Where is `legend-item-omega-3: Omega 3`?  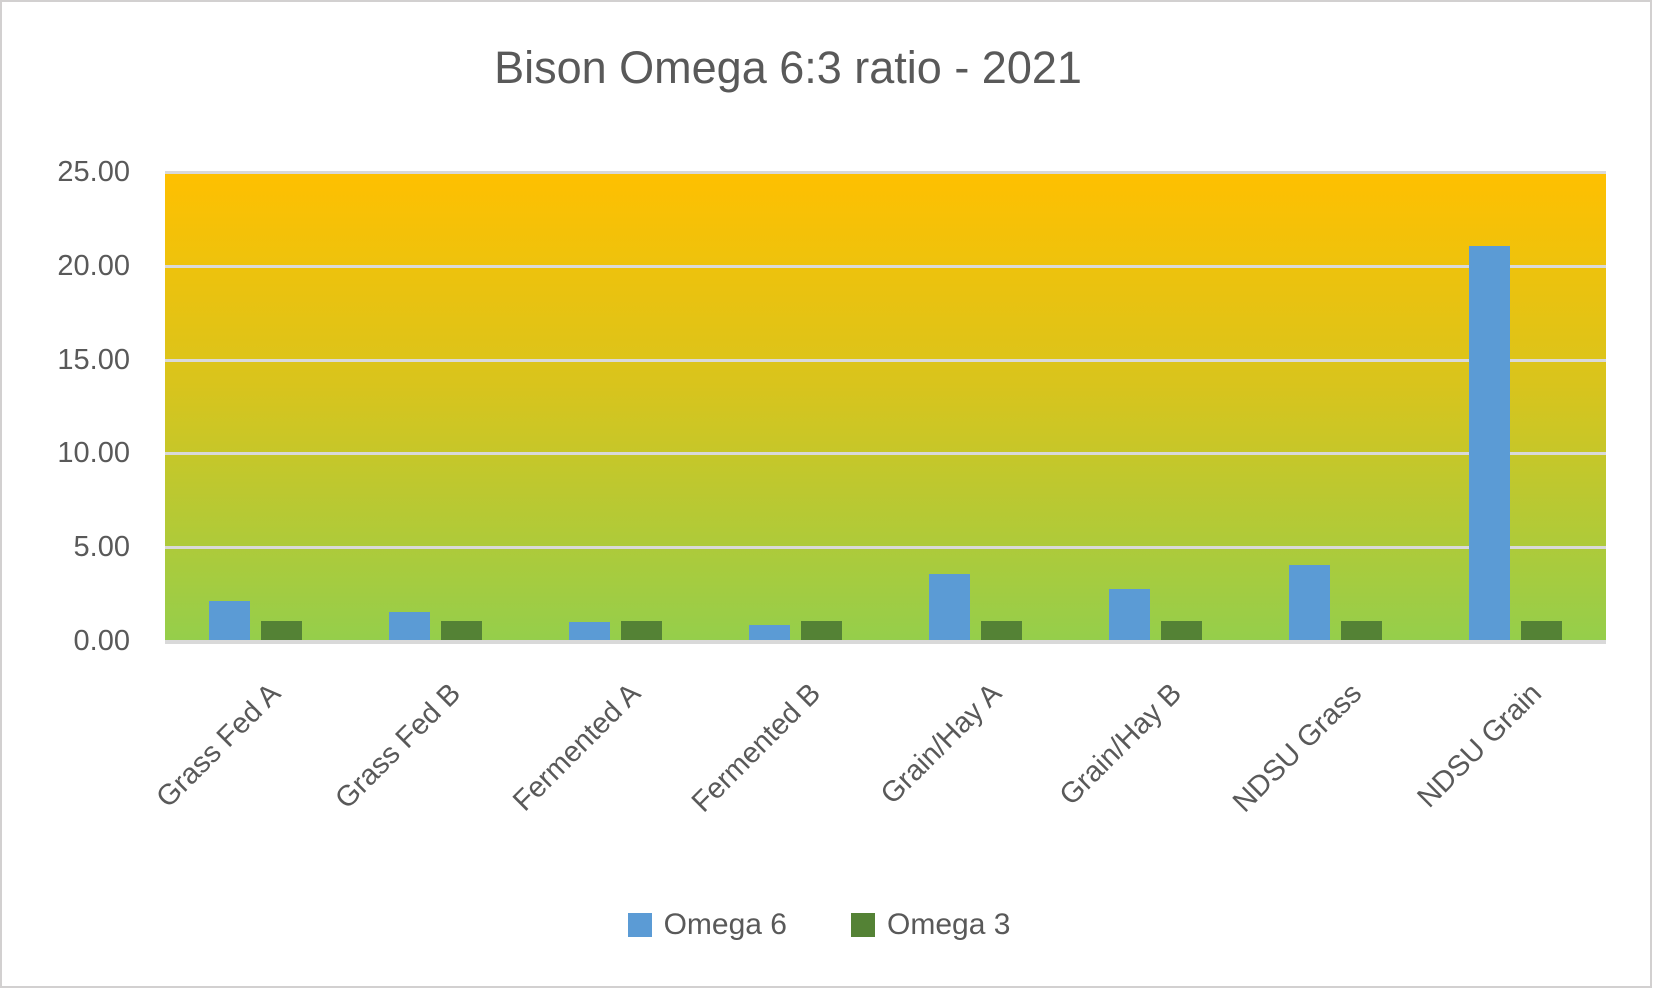 legend-item-omega-3: Omega 3 is located at coordinates (930, 925).